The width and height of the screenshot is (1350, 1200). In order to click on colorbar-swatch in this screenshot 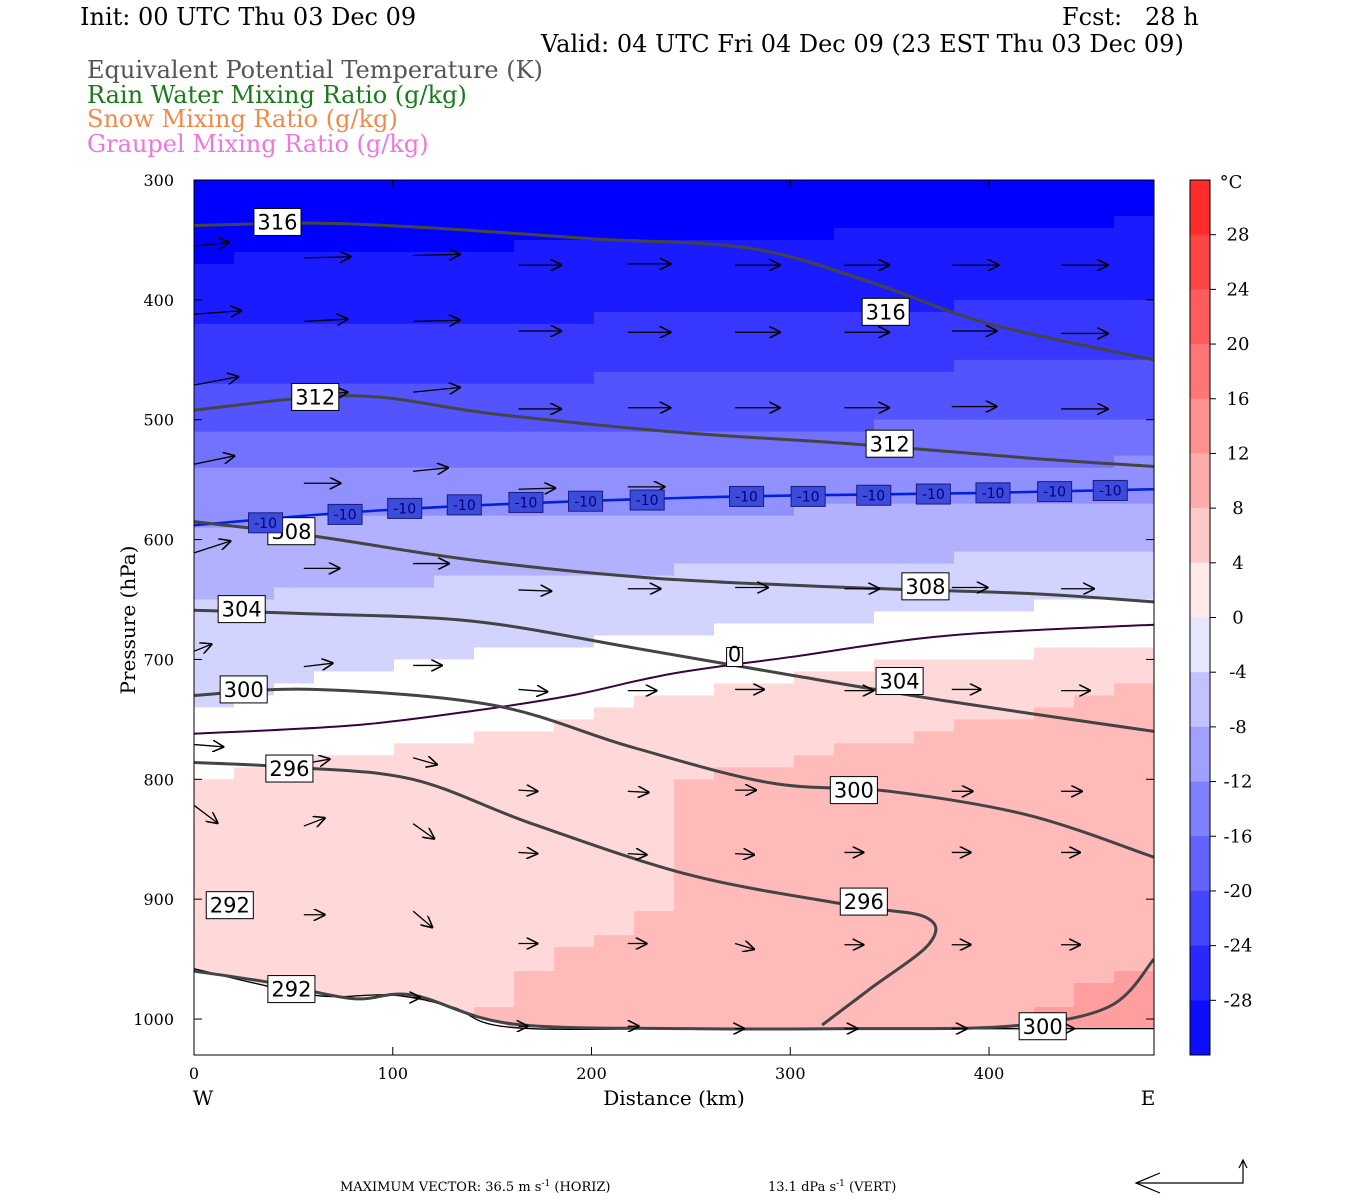, I will do `click(1200, 208)`.